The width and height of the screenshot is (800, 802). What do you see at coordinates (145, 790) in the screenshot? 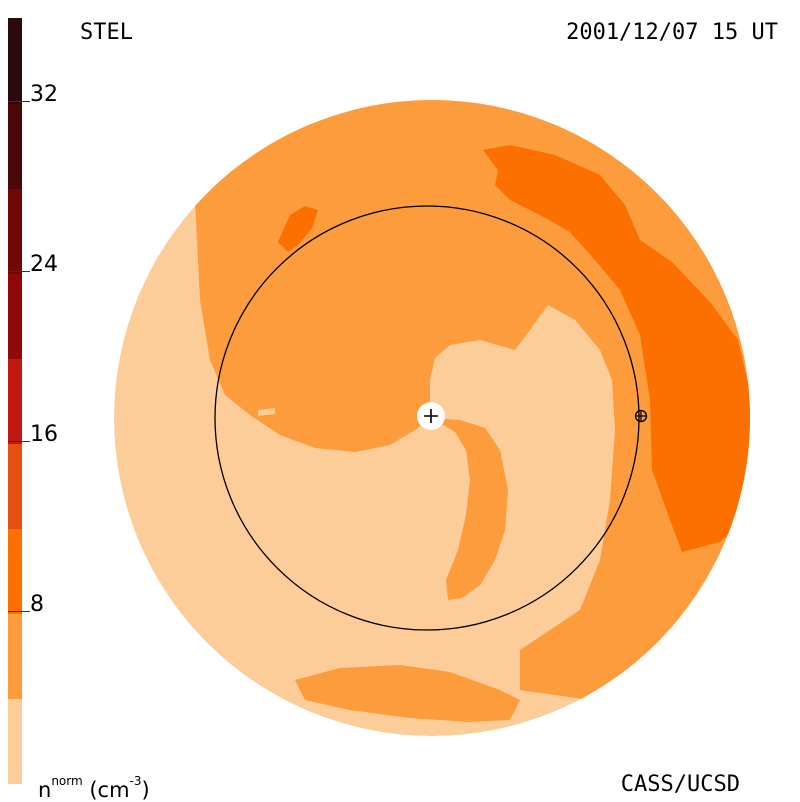
I see `unit-close: )` at bounding box center [145, 790].